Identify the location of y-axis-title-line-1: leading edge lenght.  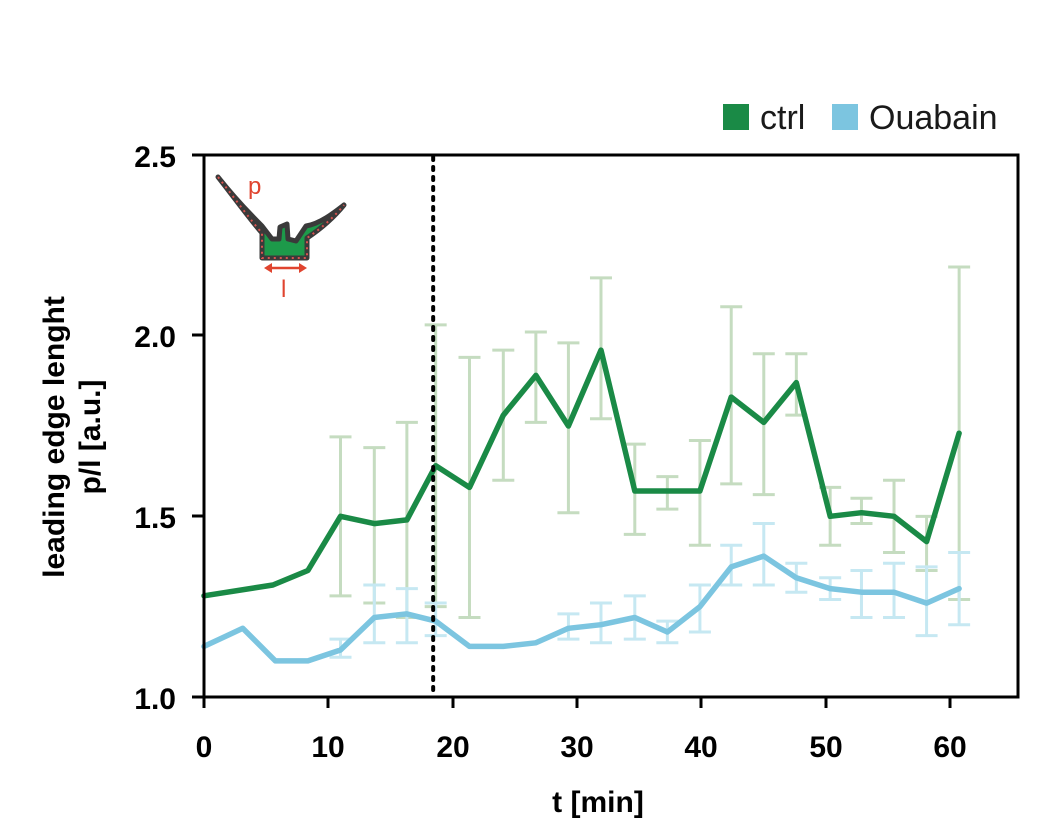
(54, 437).